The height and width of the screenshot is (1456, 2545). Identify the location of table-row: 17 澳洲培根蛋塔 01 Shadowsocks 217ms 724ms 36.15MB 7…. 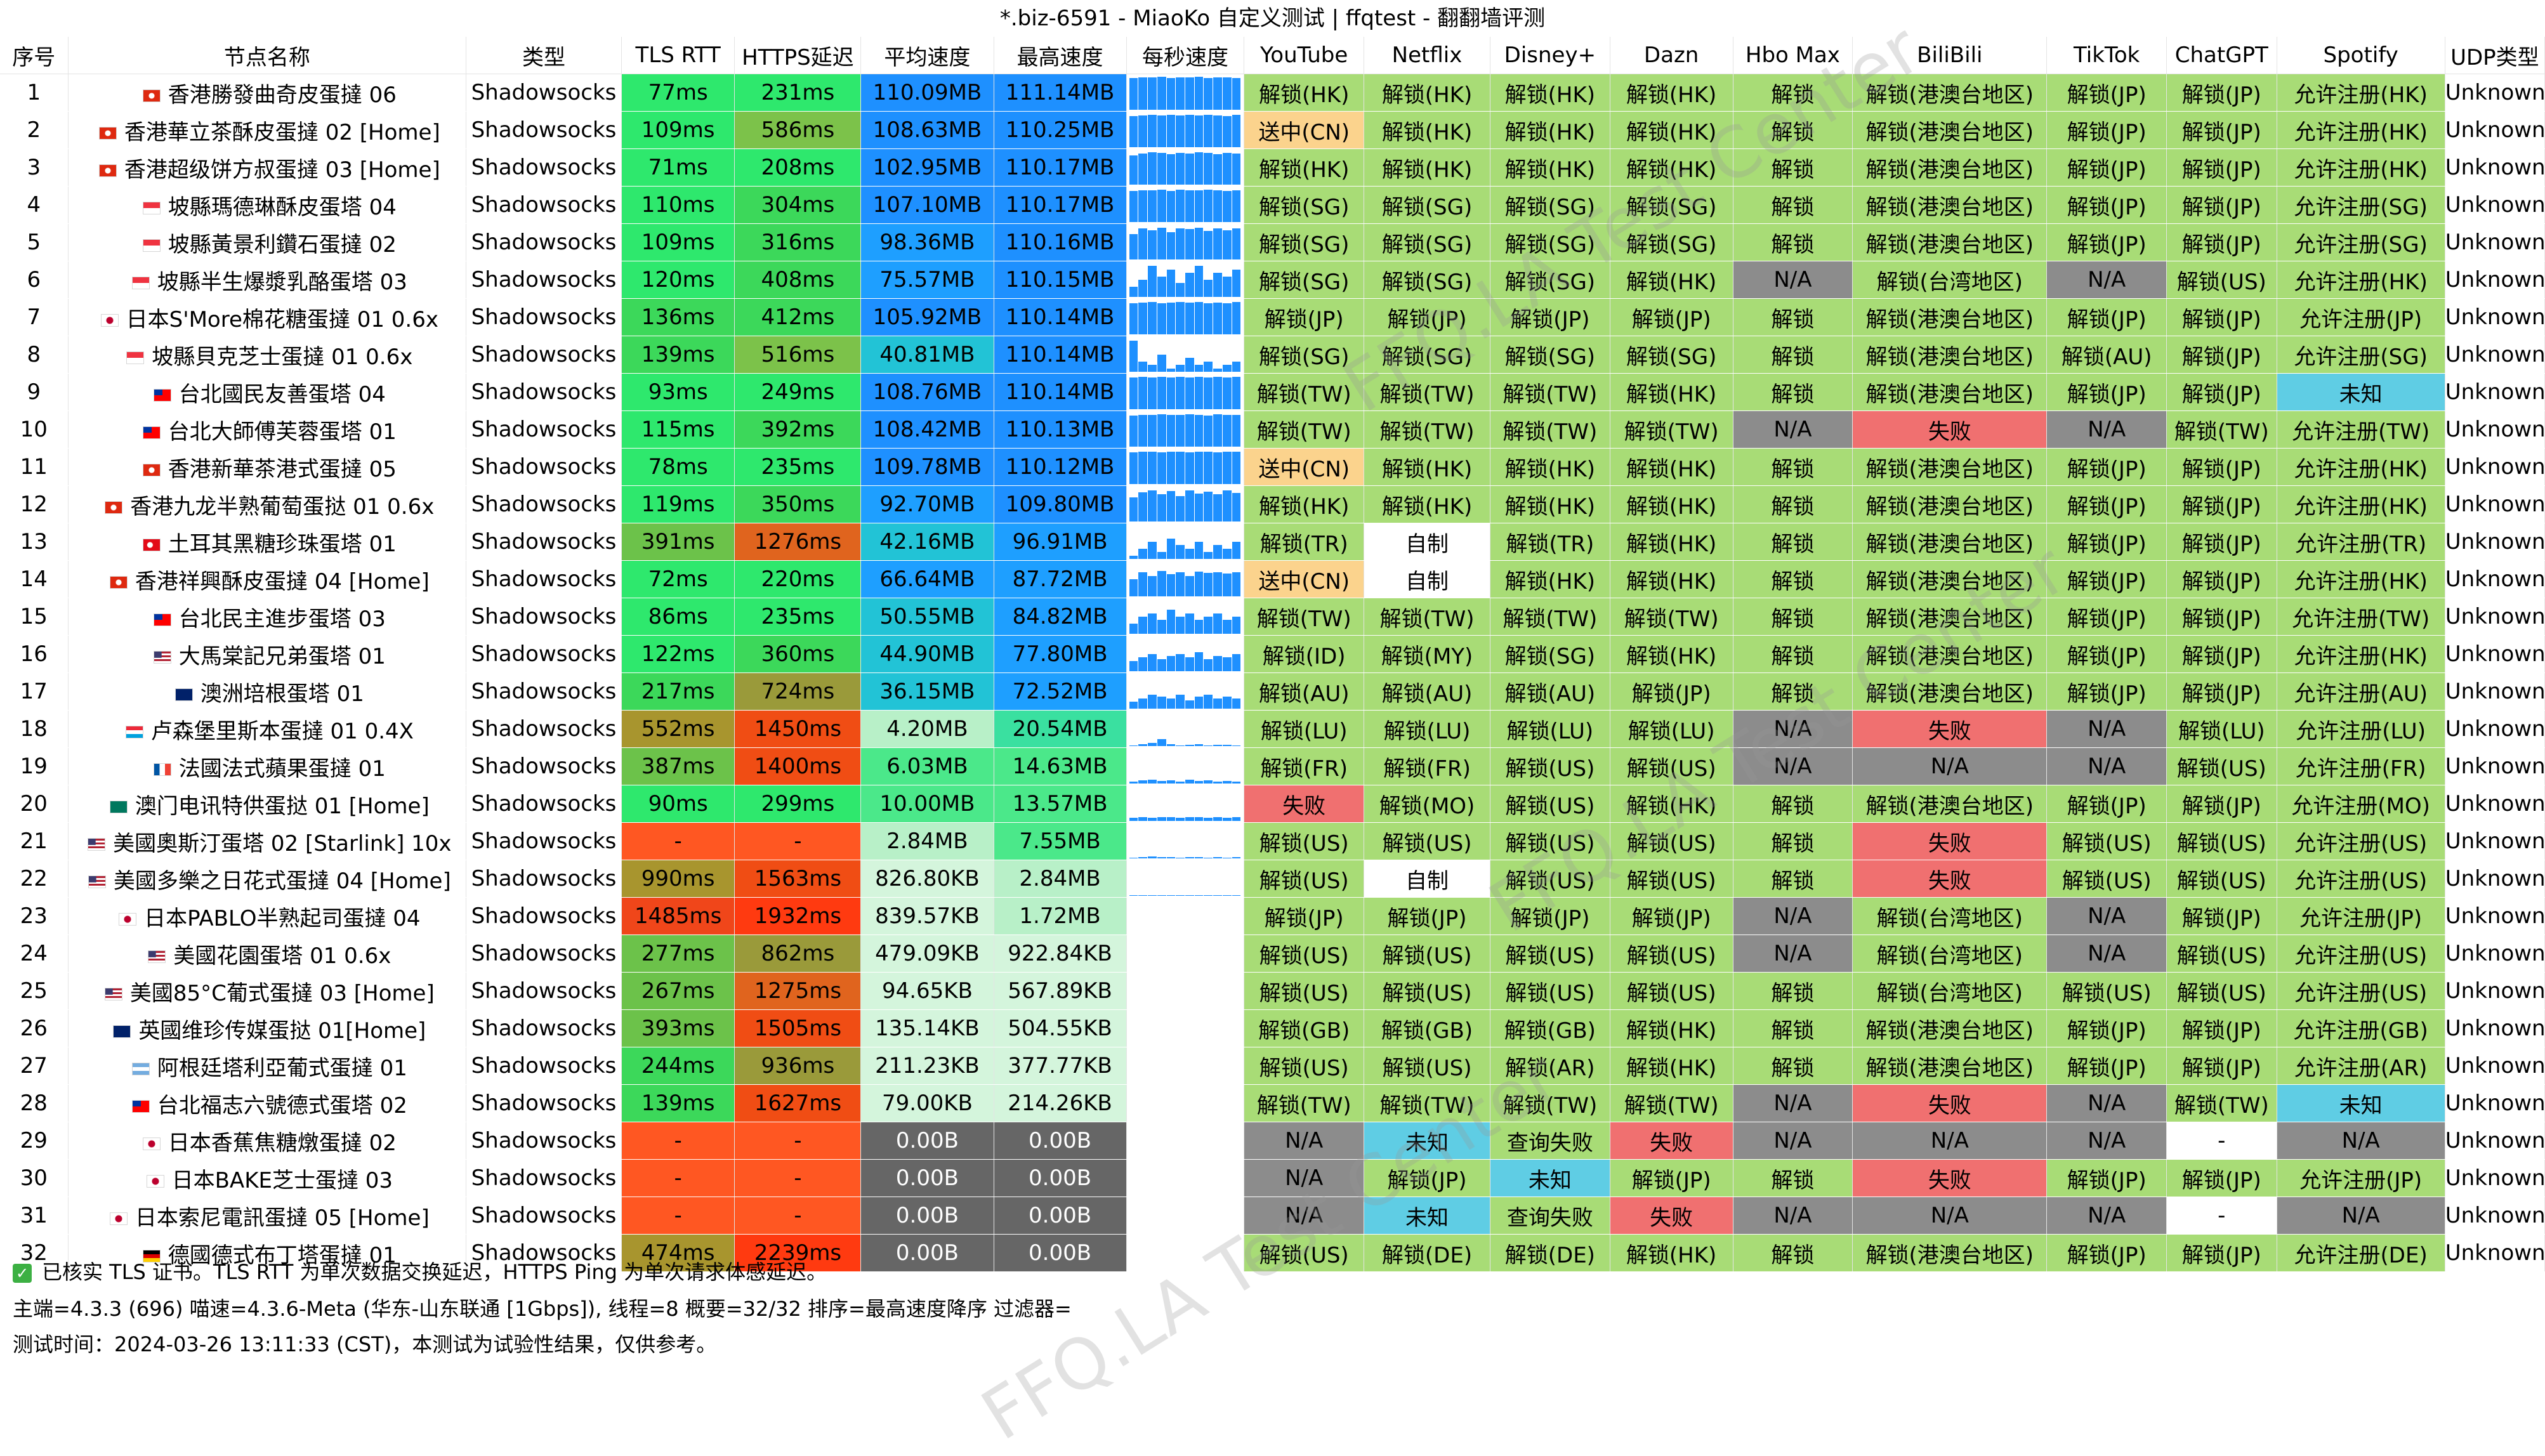
(1272, 692).